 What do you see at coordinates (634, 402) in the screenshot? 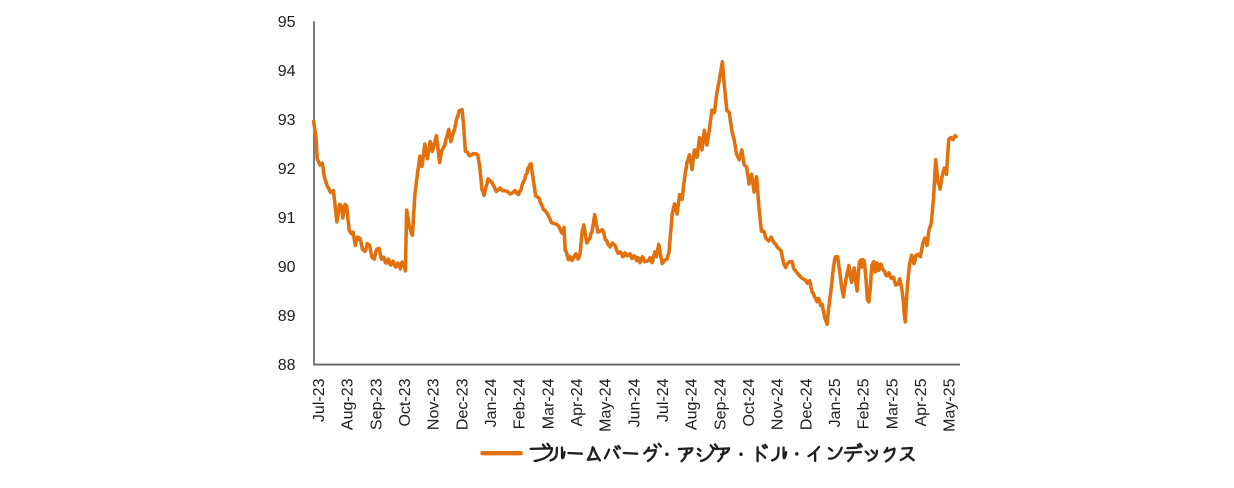
I see `svg-text: Jun-24` at bounding box center [634, 402].